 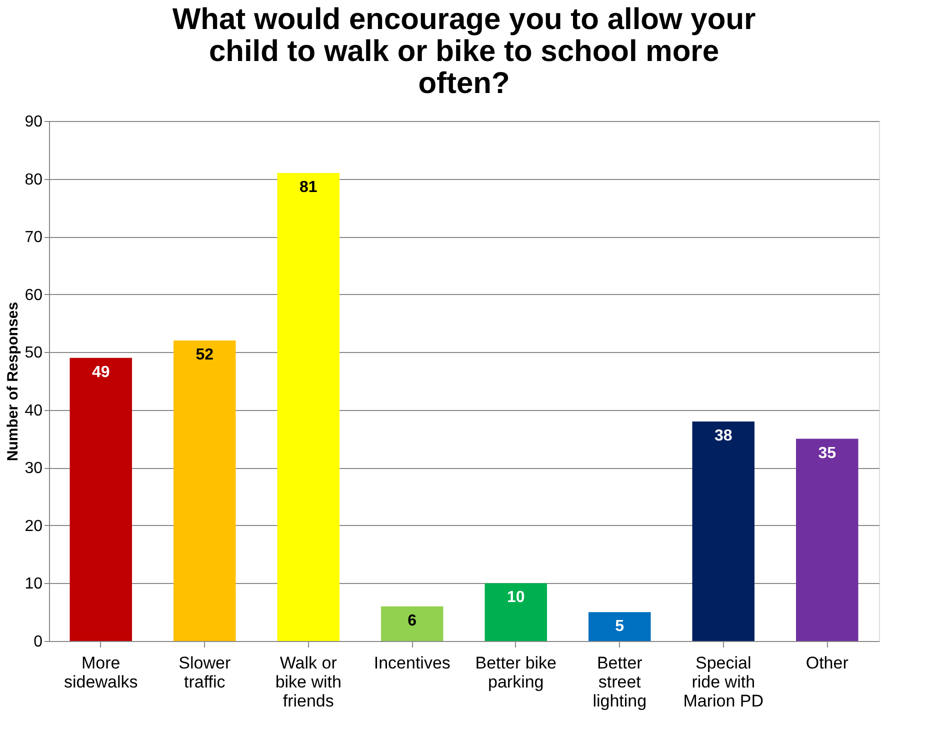 What do you see at coordinates (412, 621) in the screenshot?
I see `data-label: 6` at bounding box center [412, 621].